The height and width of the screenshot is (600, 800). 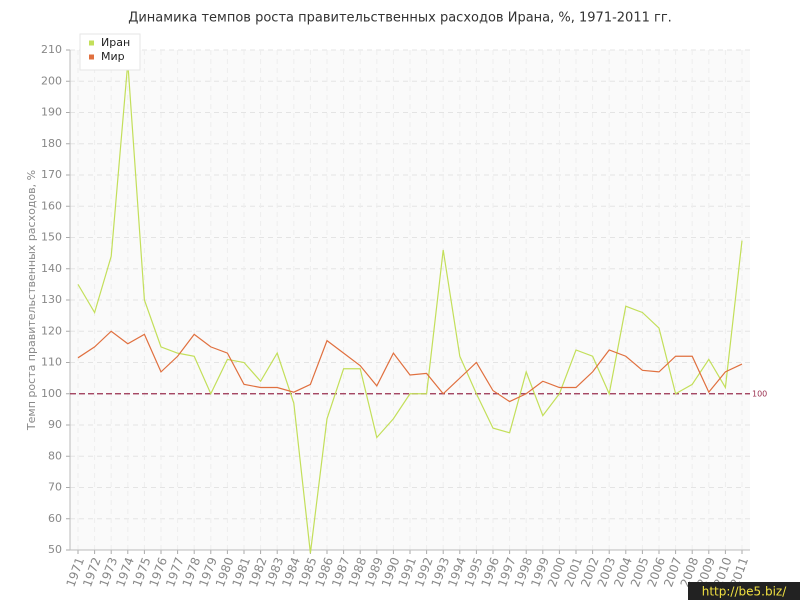 I want to click on y-tick-label: 150, so click(x=51, y=237).